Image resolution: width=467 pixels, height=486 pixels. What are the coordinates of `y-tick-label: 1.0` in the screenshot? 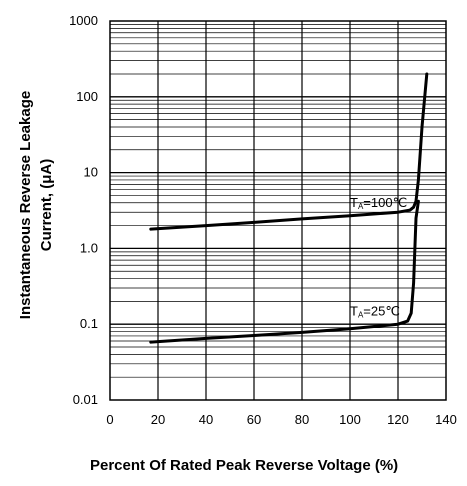 It's located at (89, 247).